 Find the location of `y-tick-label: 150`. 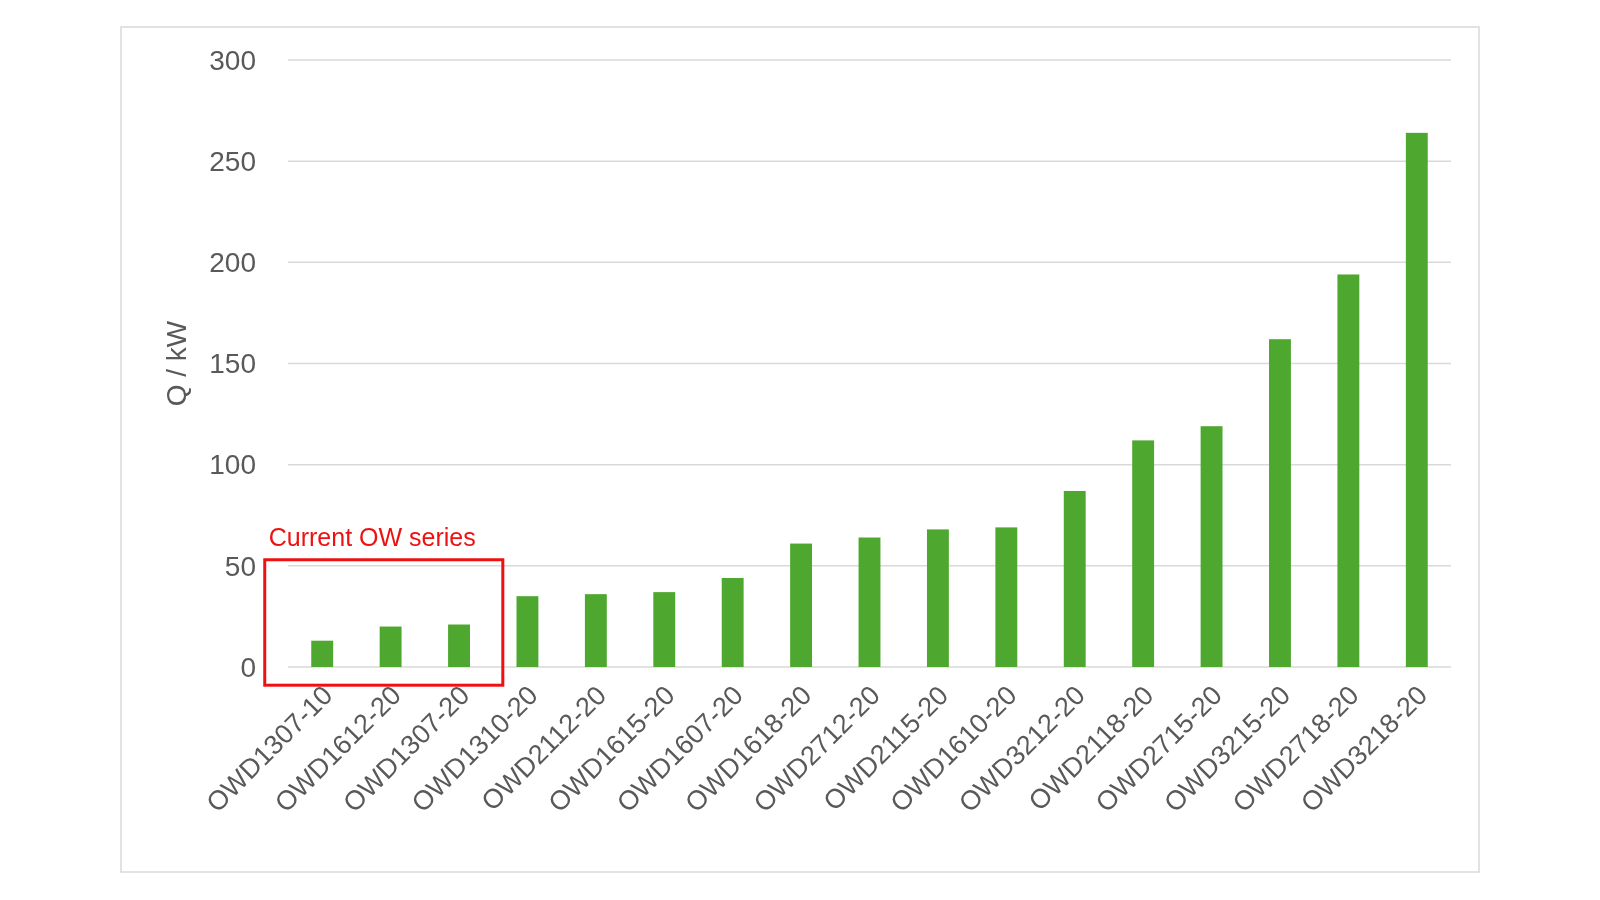

y-tick-label: 150 is located at coordinates (232, 364).